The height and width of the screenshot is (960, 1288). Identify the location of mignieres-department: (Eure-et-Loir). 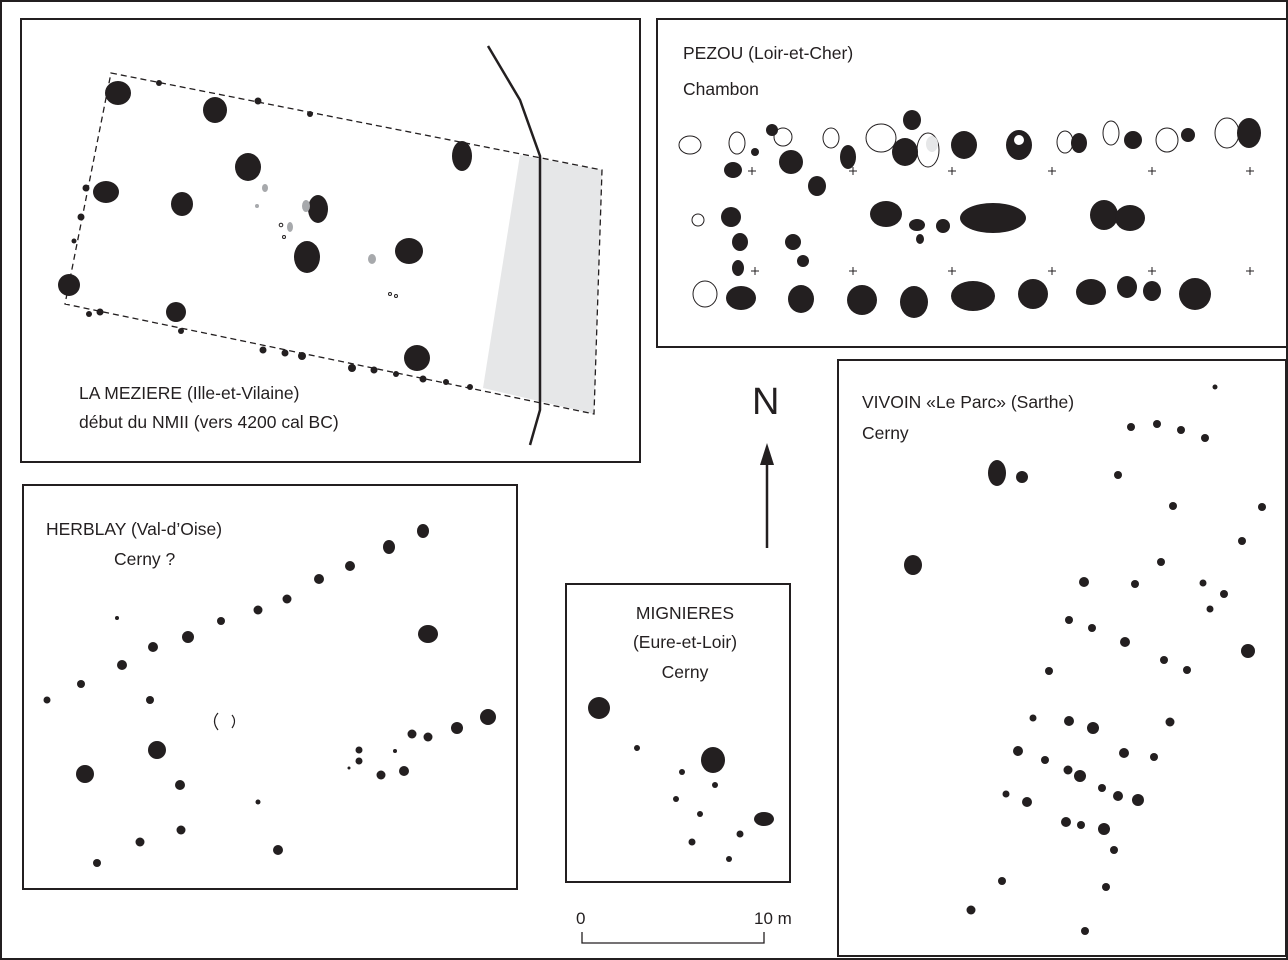
(685, 642).